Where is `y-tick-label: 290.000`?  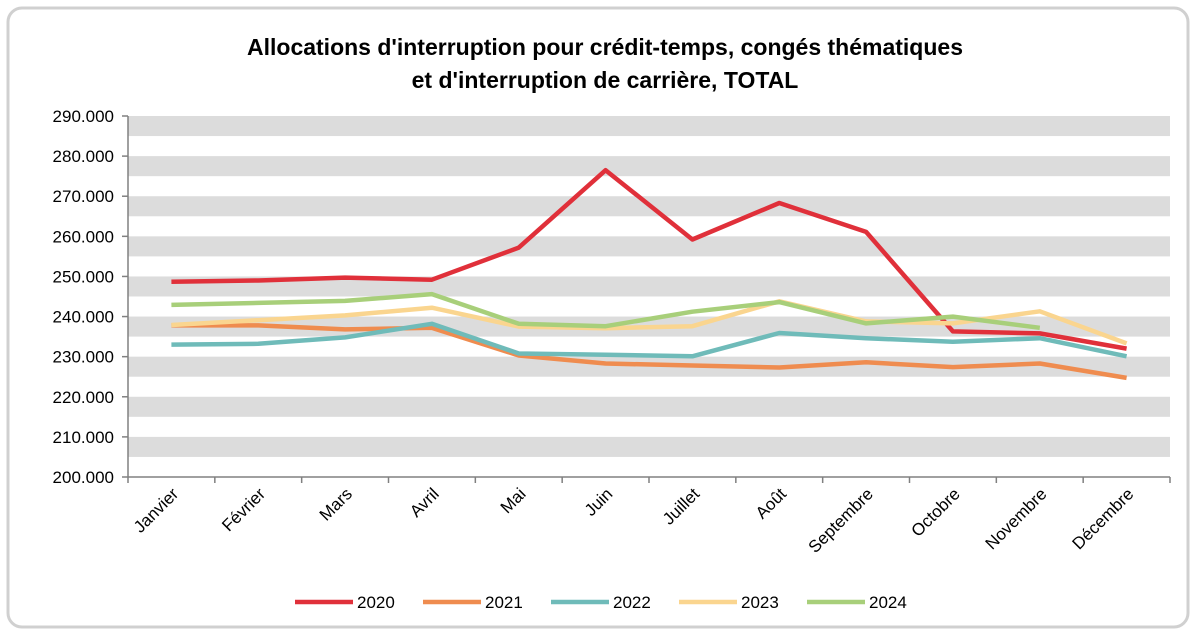
y-tick-label: 290.000 is located at coordinates (83, 116).